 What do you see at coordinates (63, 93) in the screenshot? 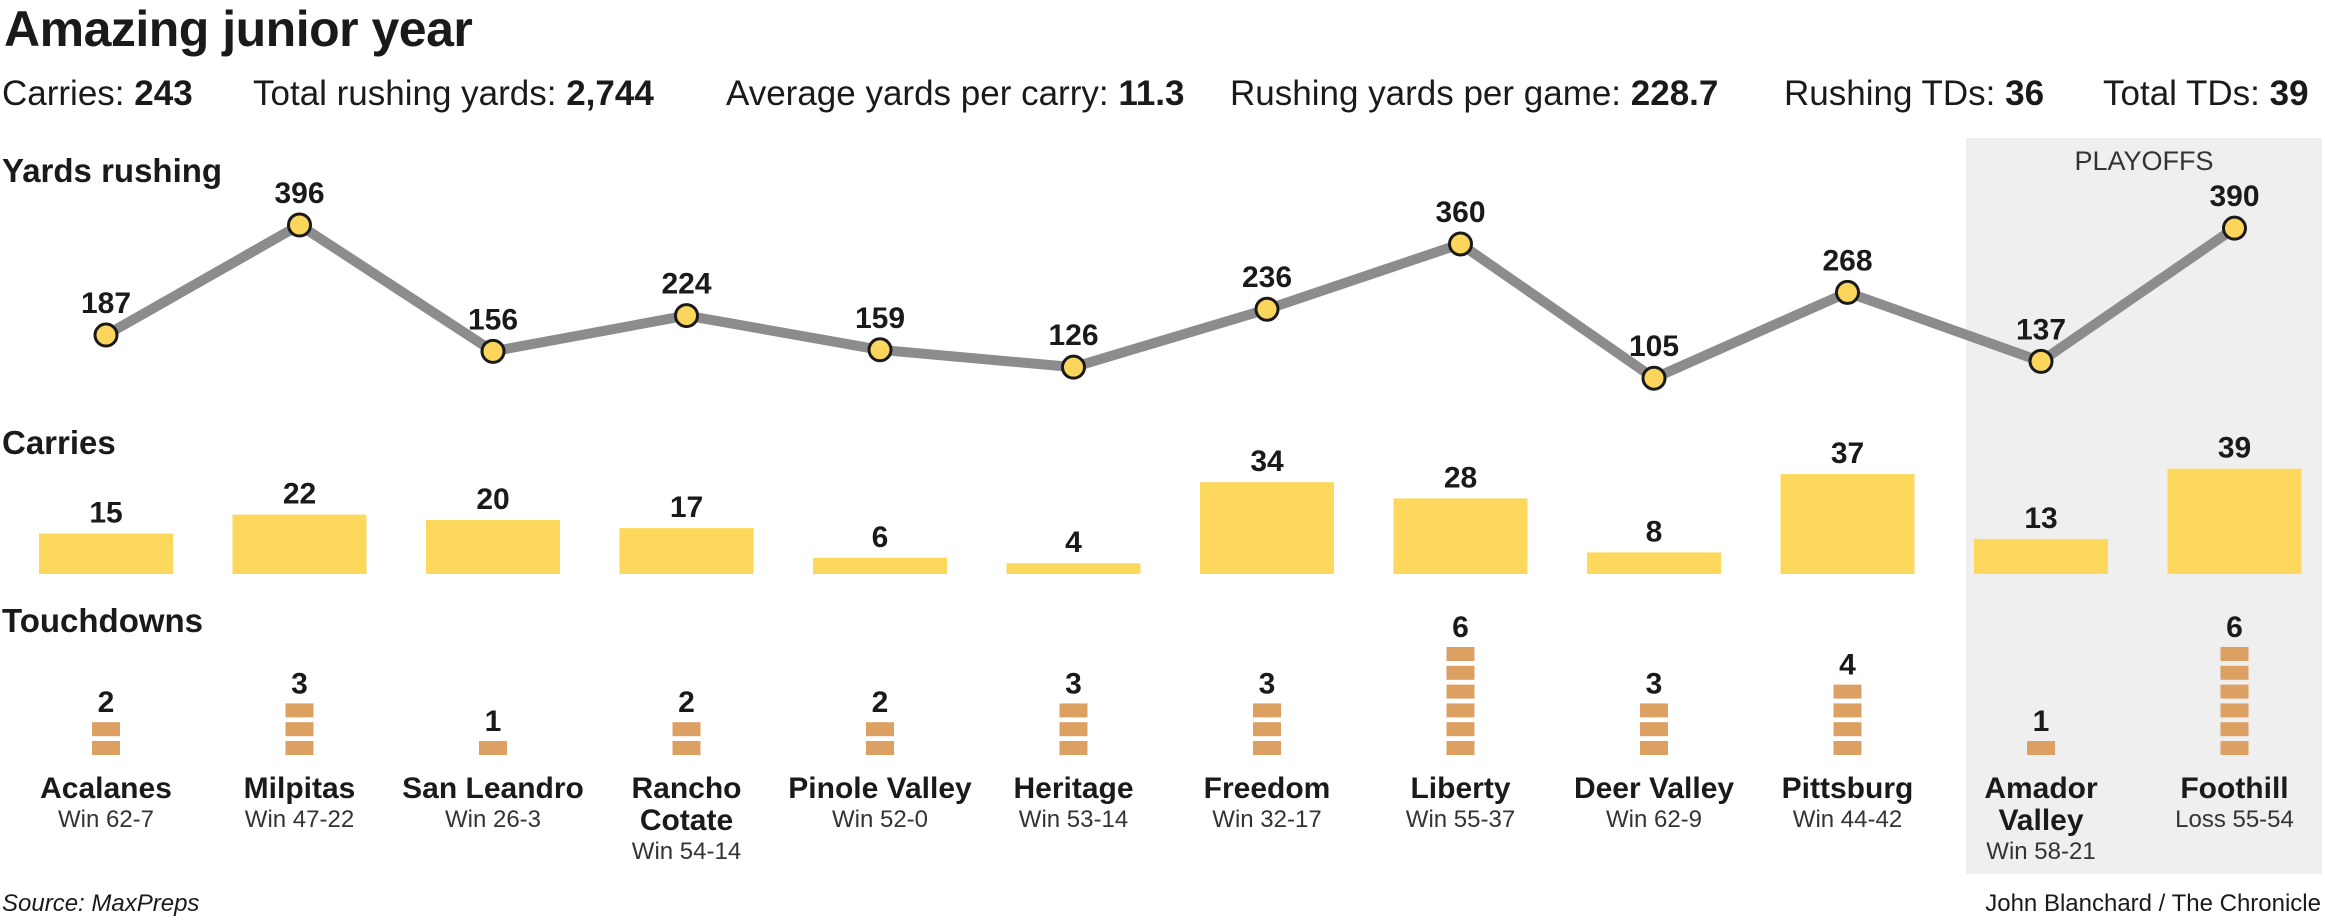
I see `stat-label: Carries:` at bounding box center [63, 93].